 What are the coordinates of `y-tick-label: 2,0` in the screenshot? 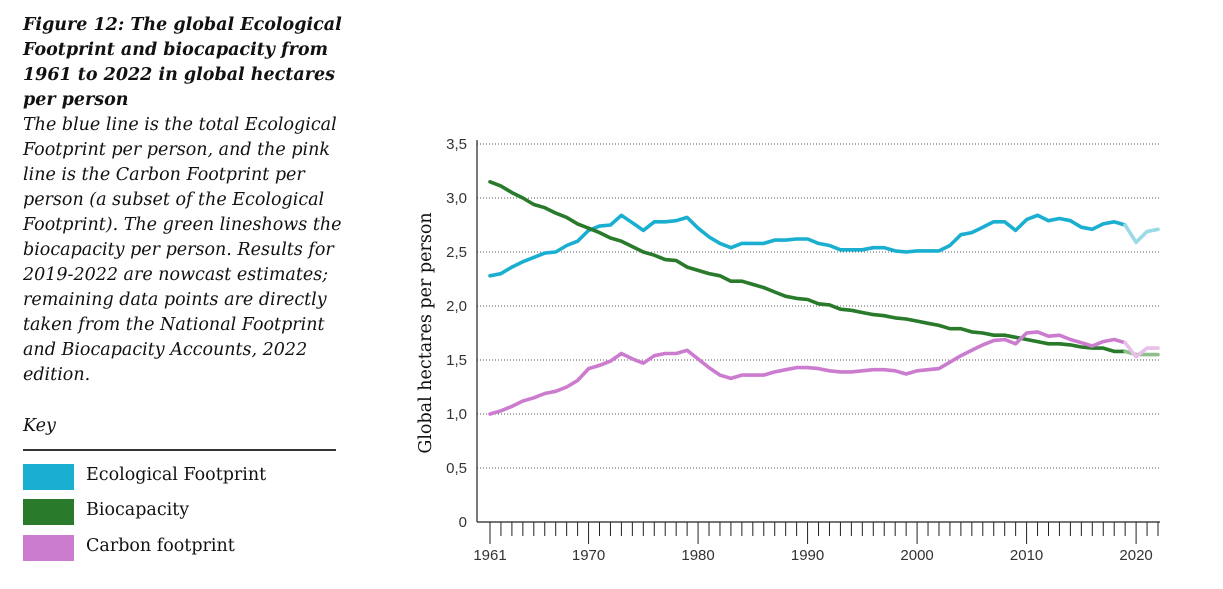 It's located at (456, 306).